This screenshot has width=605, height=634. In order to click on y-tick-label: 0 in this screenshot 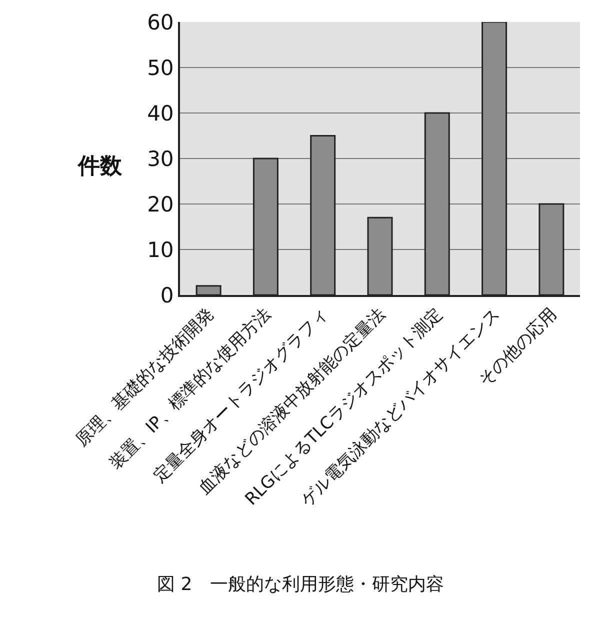, I will do `click(167, 295)`.